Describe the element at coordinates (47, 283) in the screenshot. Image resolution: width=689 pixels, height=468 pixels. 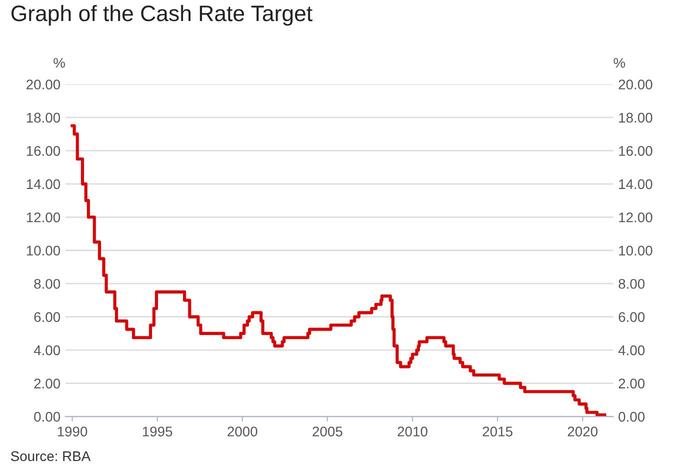
I see `y-tick-label: 8.00` at that location.